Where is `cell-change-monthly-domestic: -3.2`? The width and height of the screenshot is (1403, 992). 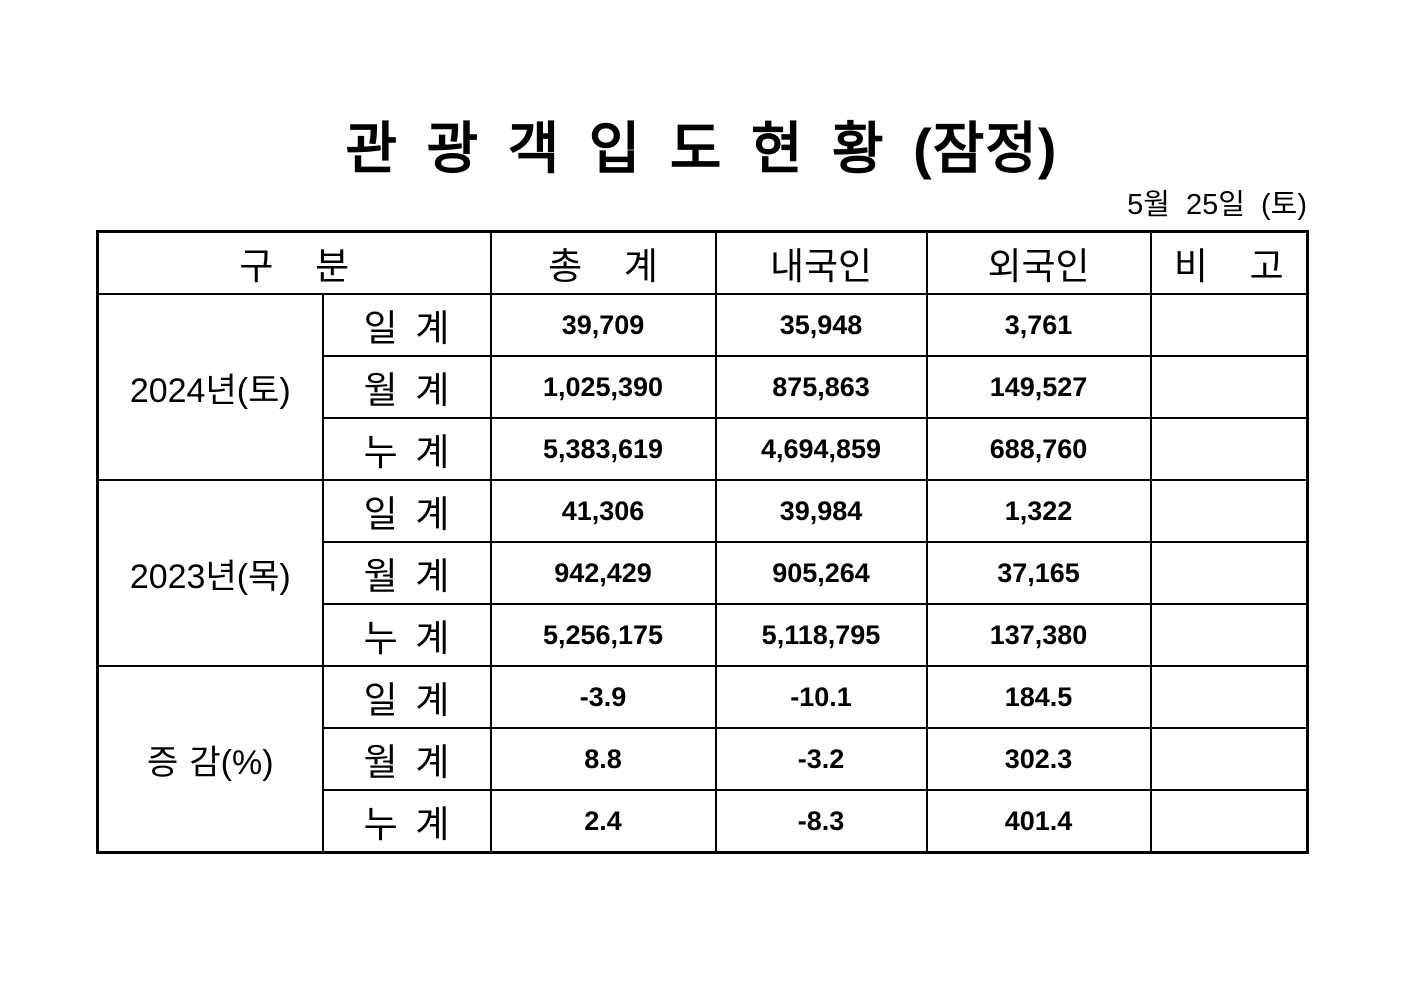
cell-change-monthly-domestic: -3.2 is located at coordinates (821, 759).